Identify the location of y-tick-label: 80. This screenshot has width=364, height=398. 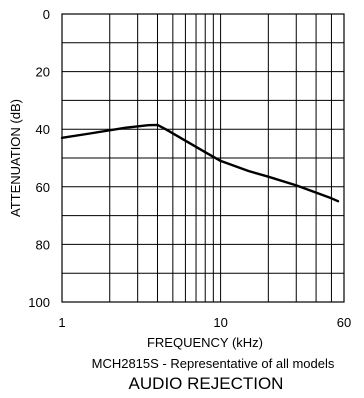
(43, 244).